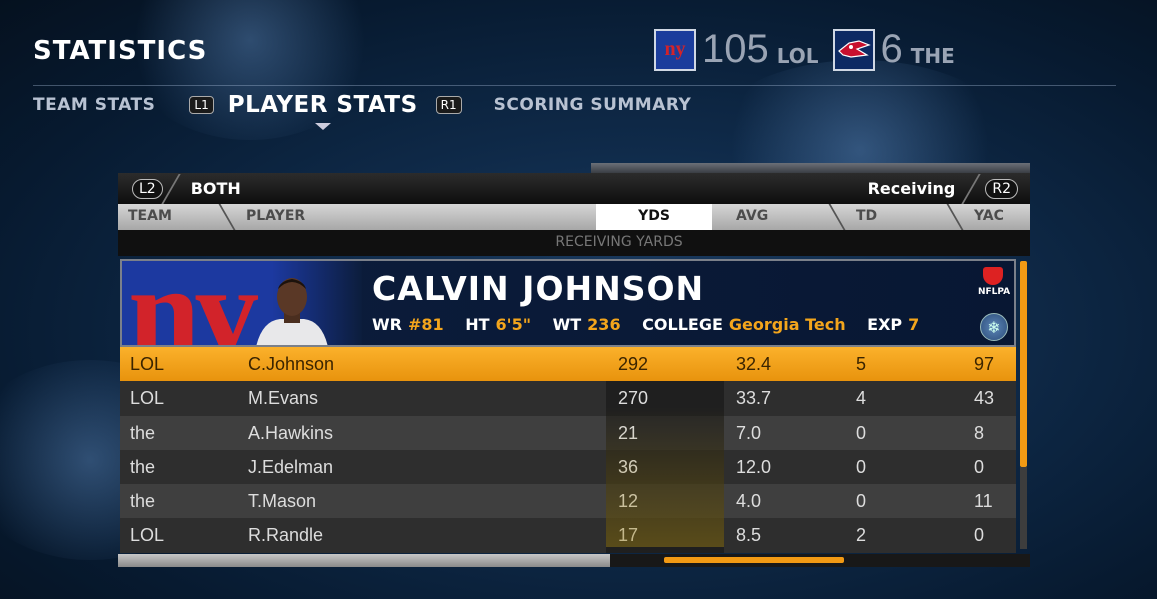 The image size is (1157, 599). I want to click on col-avg: AVG, so click(752, 216).